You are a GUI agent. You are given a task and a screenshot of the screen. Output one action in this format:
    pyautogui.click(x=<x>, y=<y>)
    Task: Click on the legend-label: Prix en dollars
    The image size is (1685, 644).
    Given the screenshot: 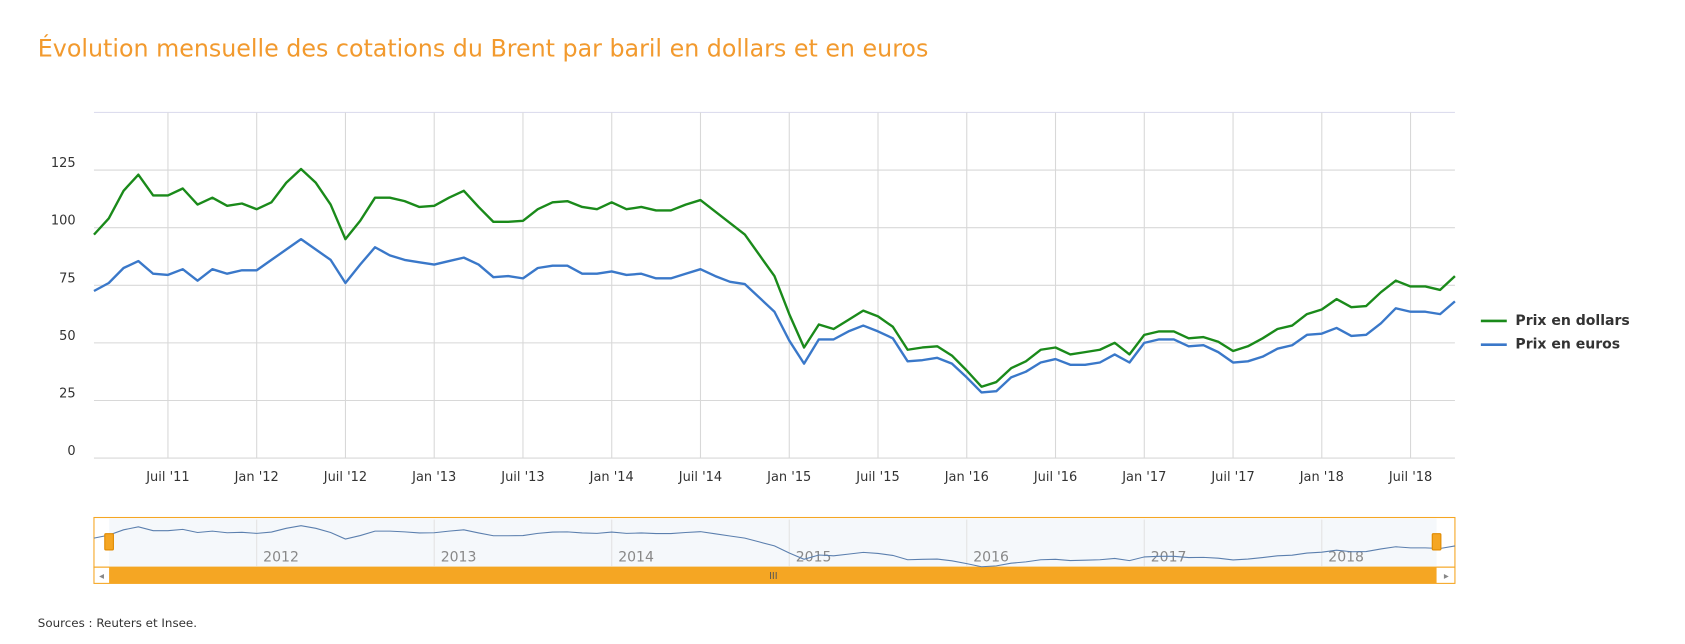 What is the action you would take?
    pyautogui.click(x=1572, y=321)
    